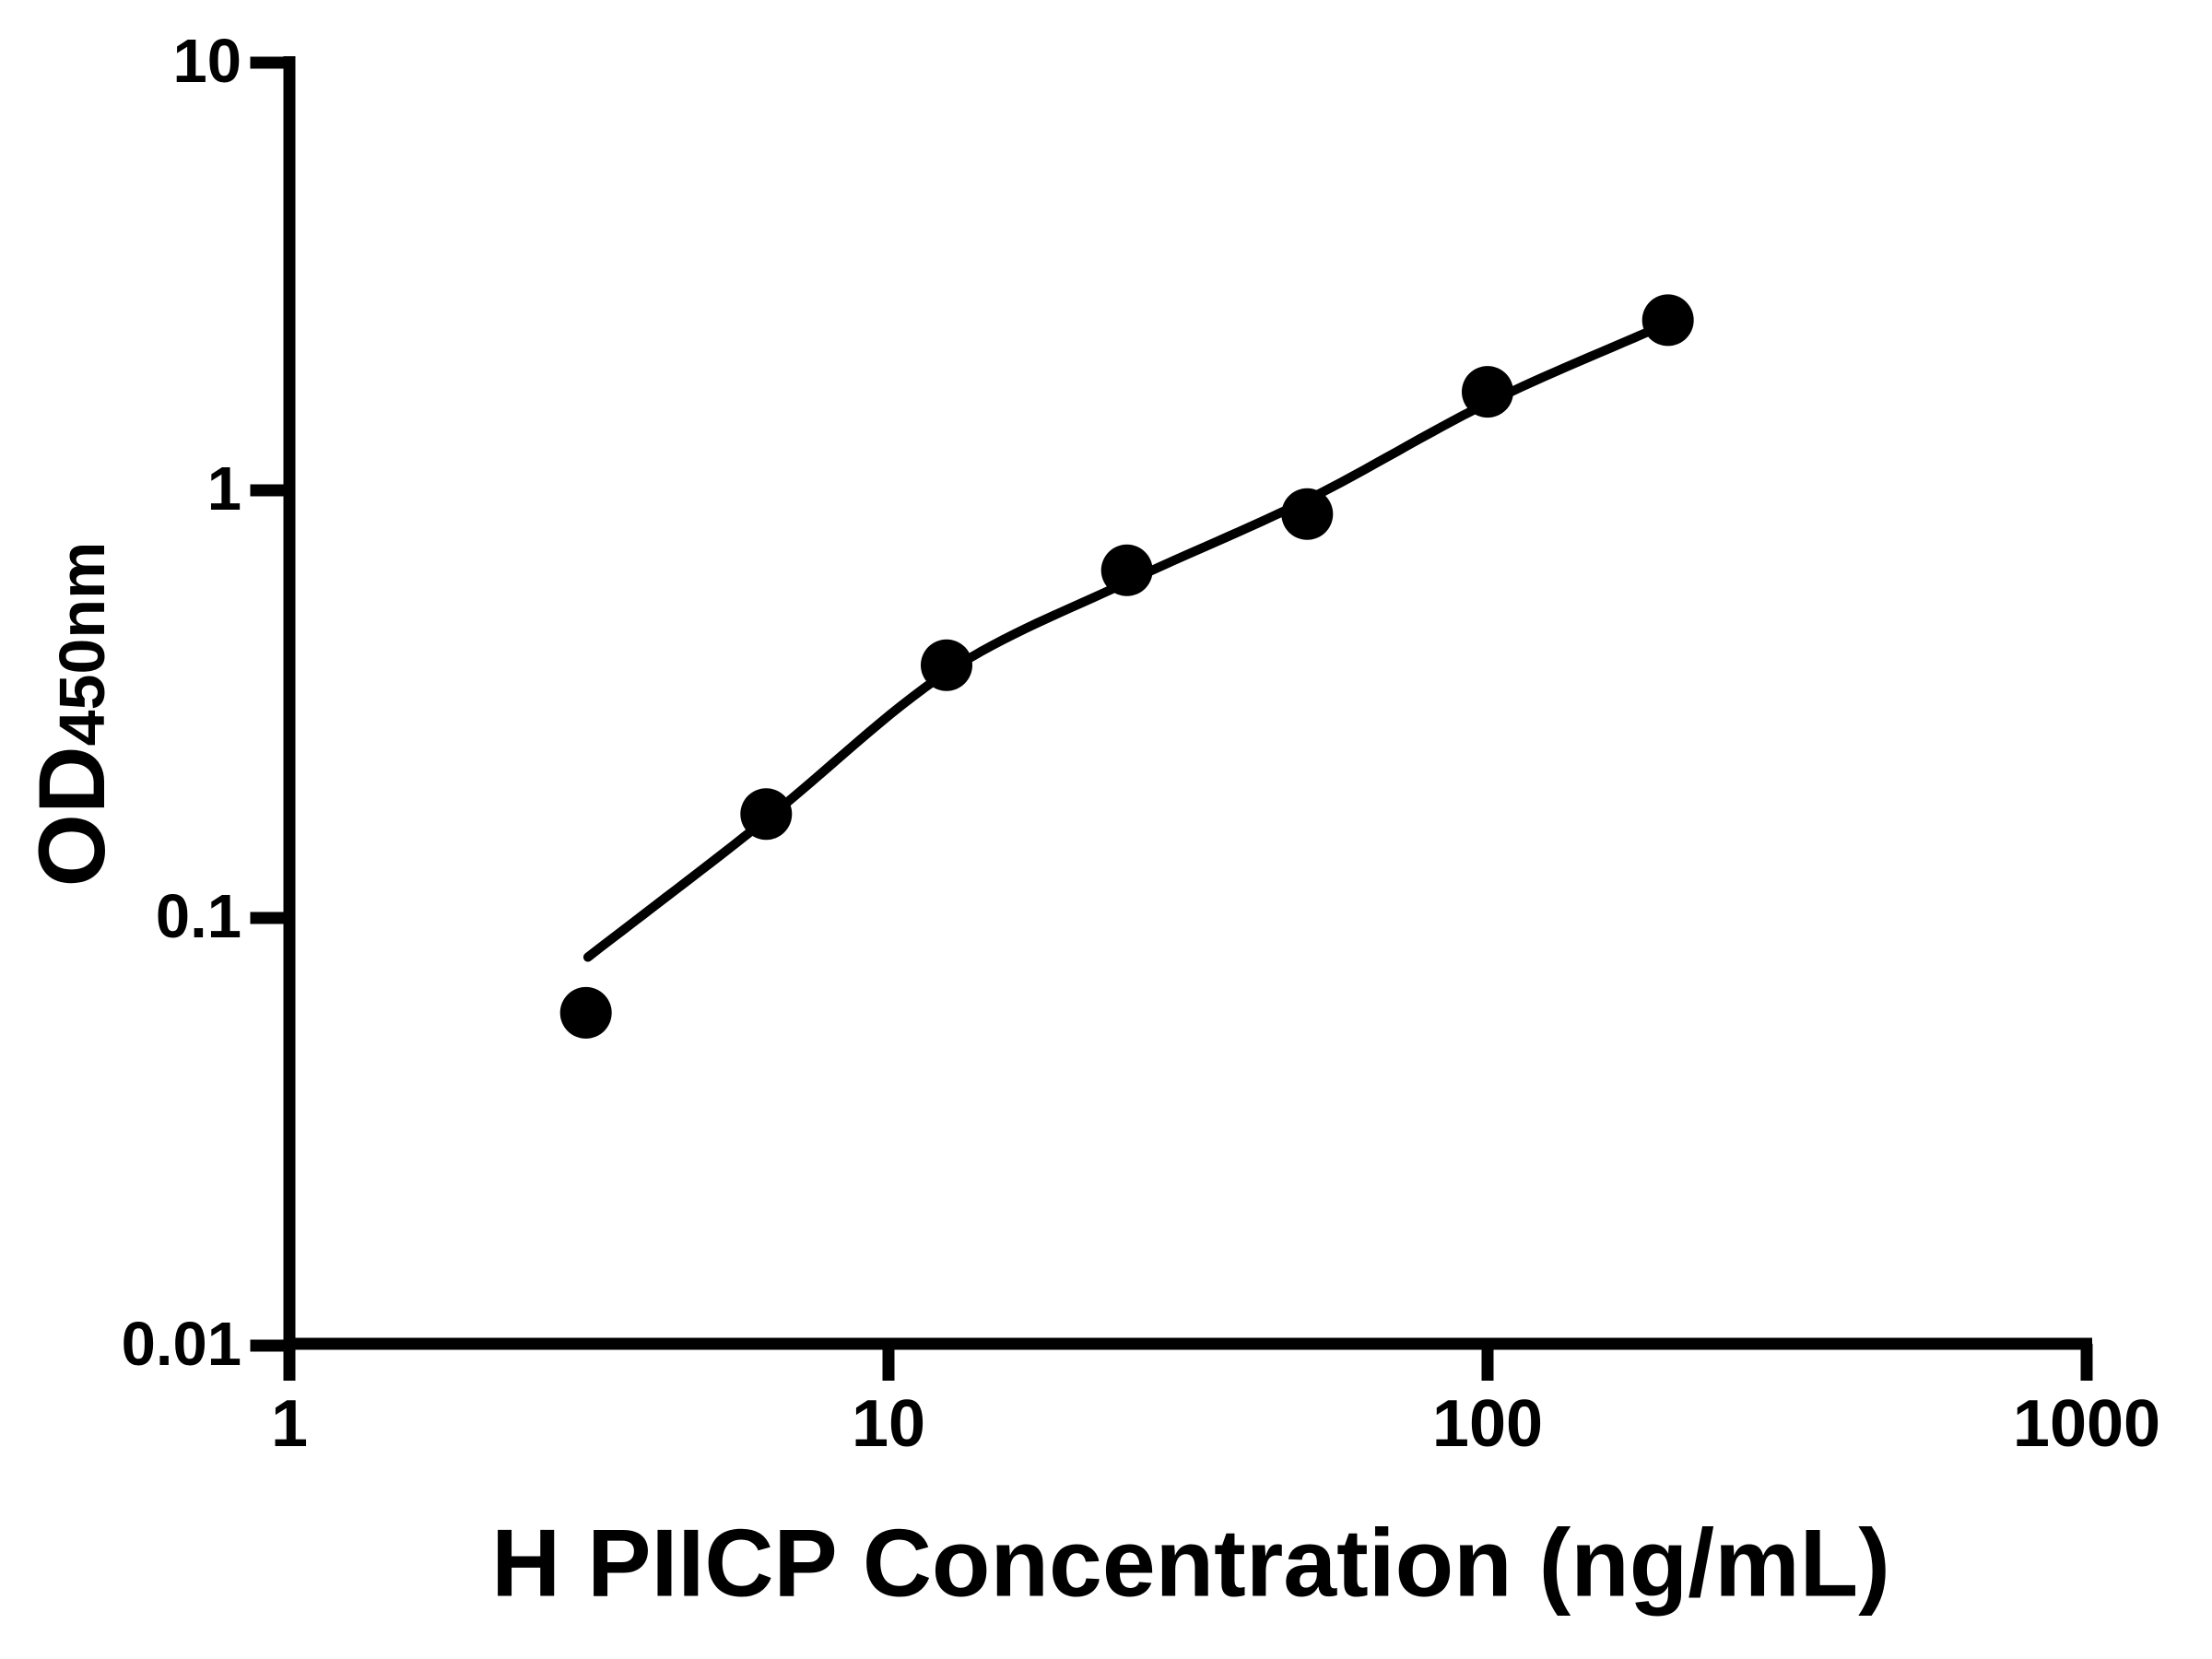 This screenshot has height=1659, width=2212. Describe the element at coordinates (2086, 1424) in the screenshot. I see `x-tick-label-1000: 1000` at that location.